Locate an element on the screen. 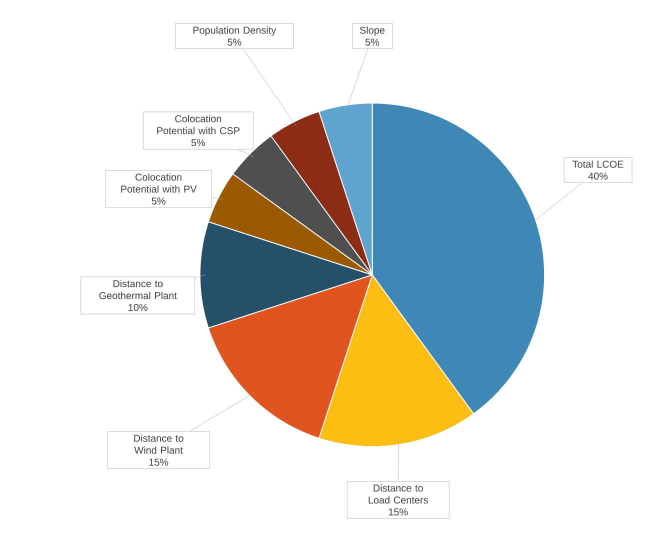 The height and width of the screenshot is (548, 648). slice-label: Distance to Wind Plant is located at coordinates (159, 444).